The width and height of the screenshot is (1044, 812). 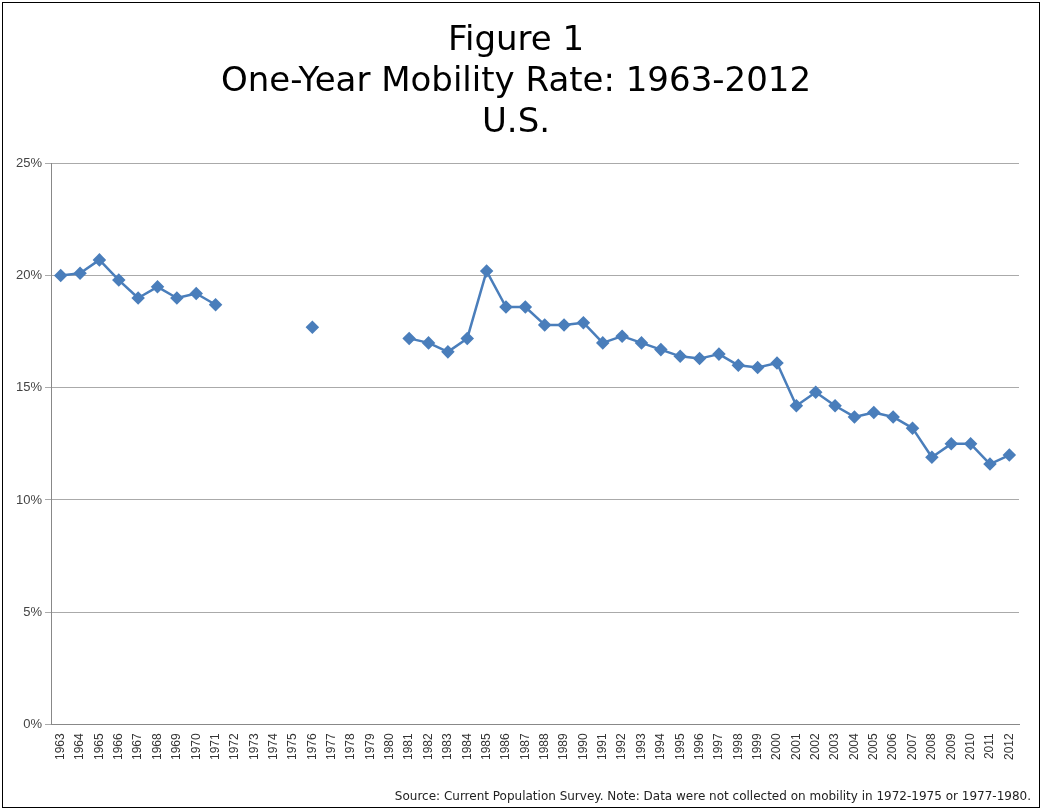 What do you see at coordinates (427, 746) in the screenshot?
I see `x-tick-label: 1982` at bounding box center [427, 746].